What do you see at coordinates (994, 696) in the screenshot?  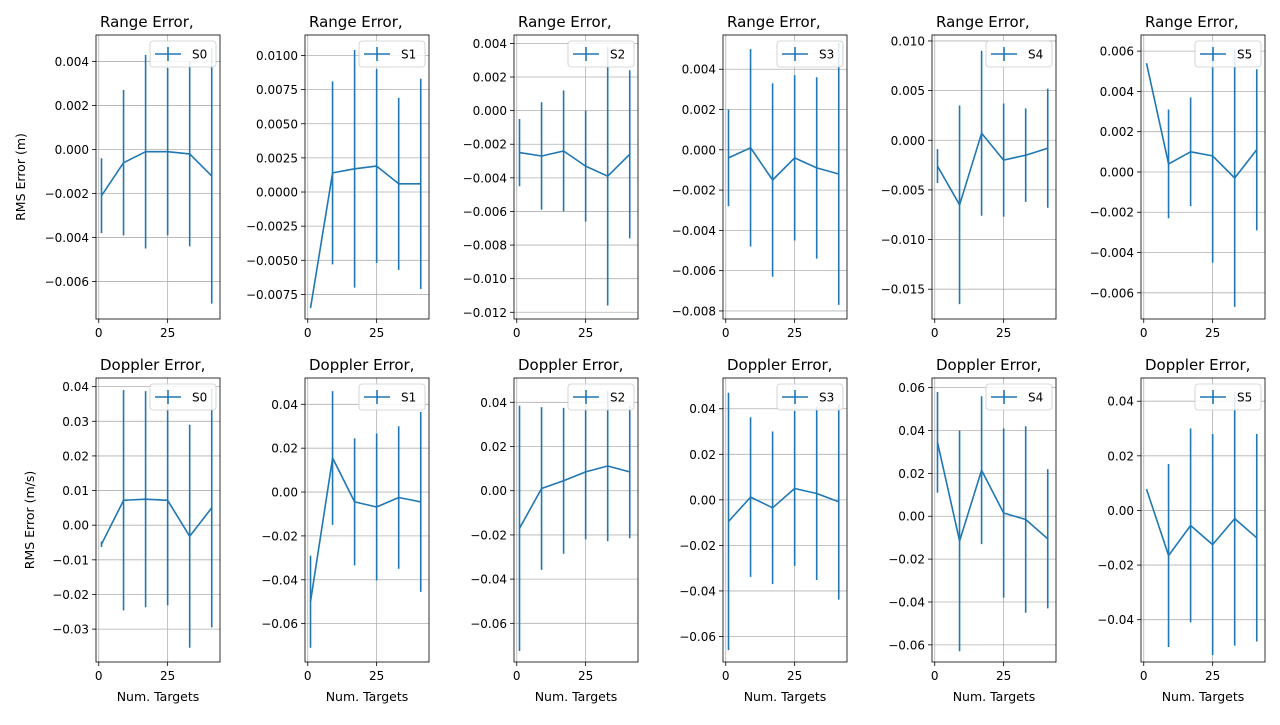 I see `chart-doppler-s4-xlabel: Num. Targets` at bounding box center [994, 696].